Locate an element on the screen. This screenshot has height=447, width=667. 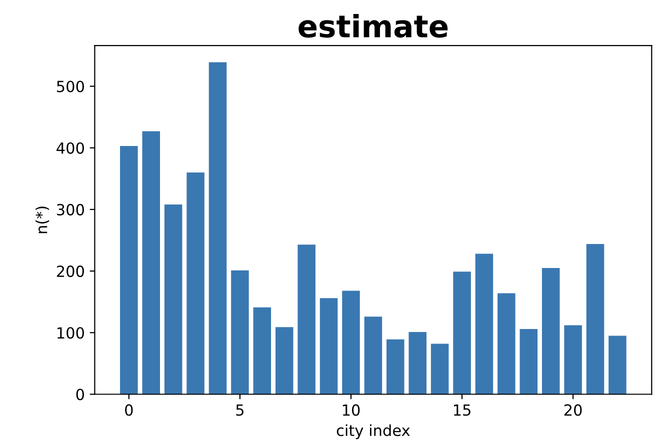
y-tick-label: 400 is located at coordinates (70, 148).